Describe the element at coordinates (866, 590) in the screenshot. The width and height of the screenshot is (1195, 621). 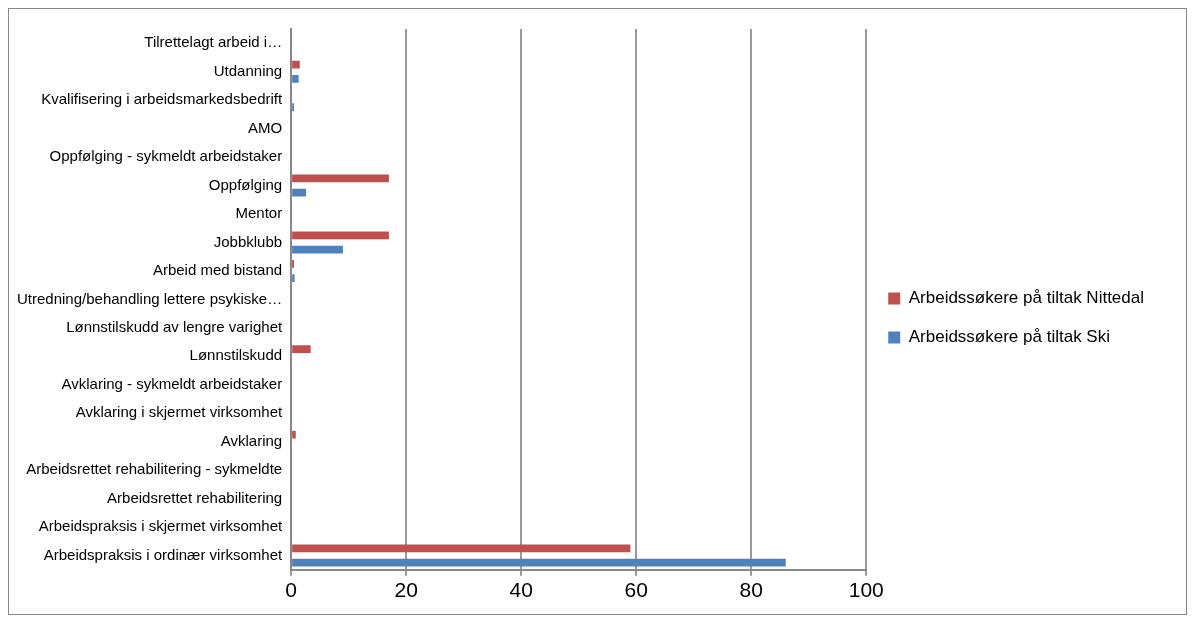
I see `x-tick-label: 100` at that location.